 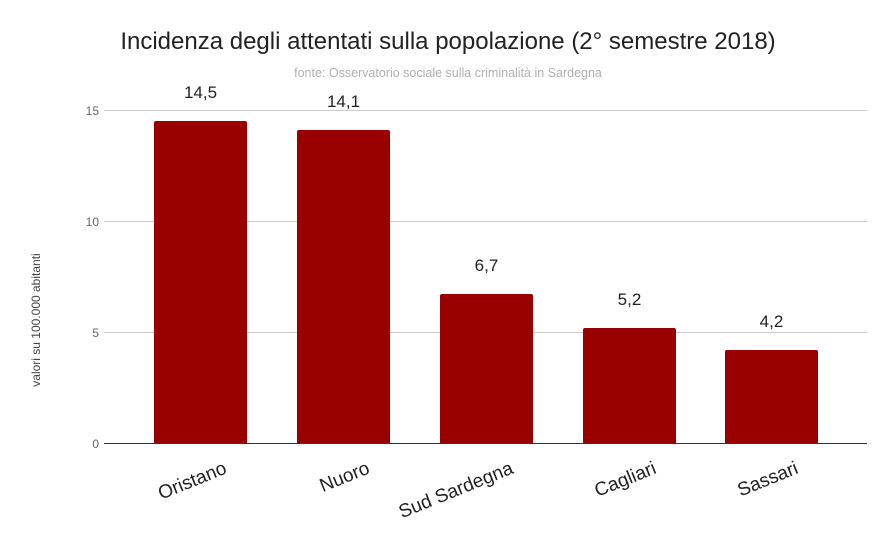 What do you see at coordinates (343, 101) in the screenshot?
I see `bar-value-label: 14,1` at bounding box center [343, 101].